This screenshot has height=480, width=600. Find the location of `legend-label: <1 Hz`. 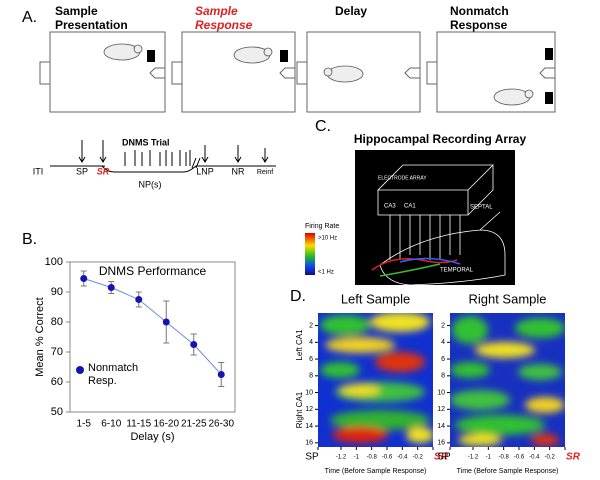

legend-label: <1 Hz is located at coordinates (326, 273).